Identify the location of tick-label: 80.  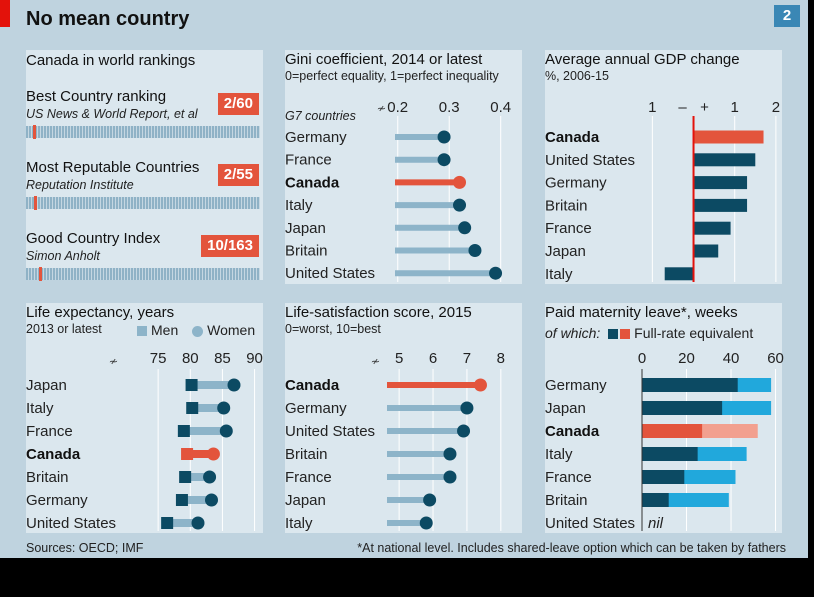
(190, 358).